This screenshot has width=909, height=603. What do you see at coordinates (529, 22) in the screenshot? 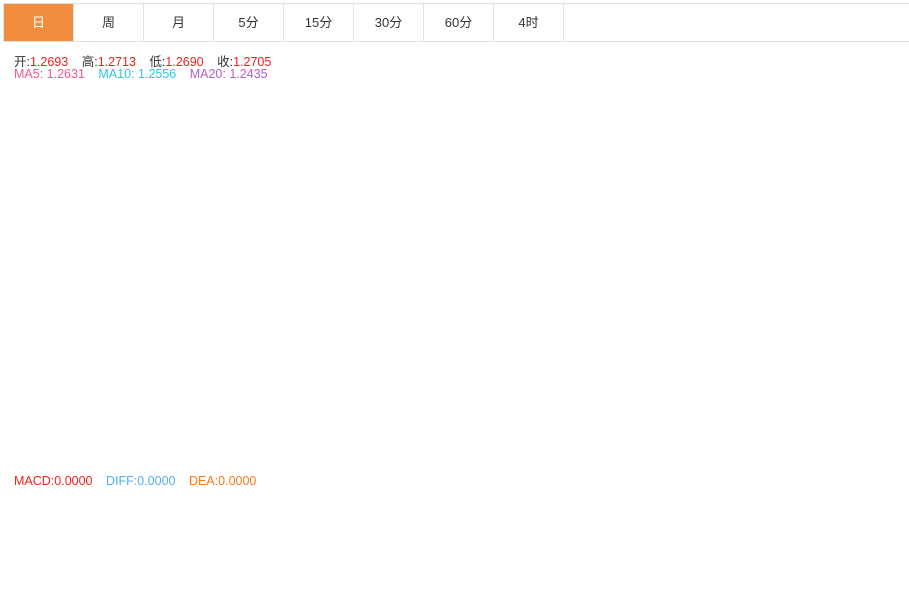
I see `tab-7: 4时` at bounding box center [529, 22].